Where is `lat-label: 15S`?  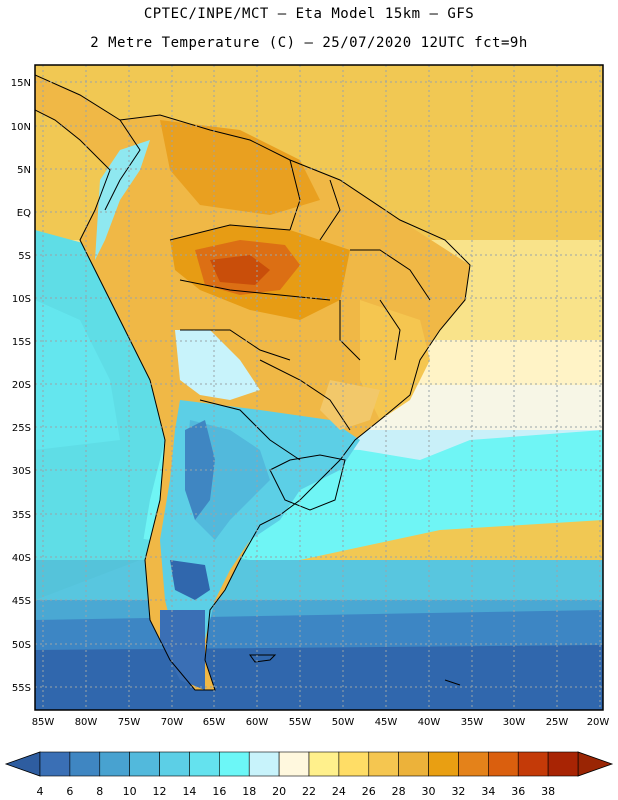 lat-label: 15S is located at coordinates (21, 342).